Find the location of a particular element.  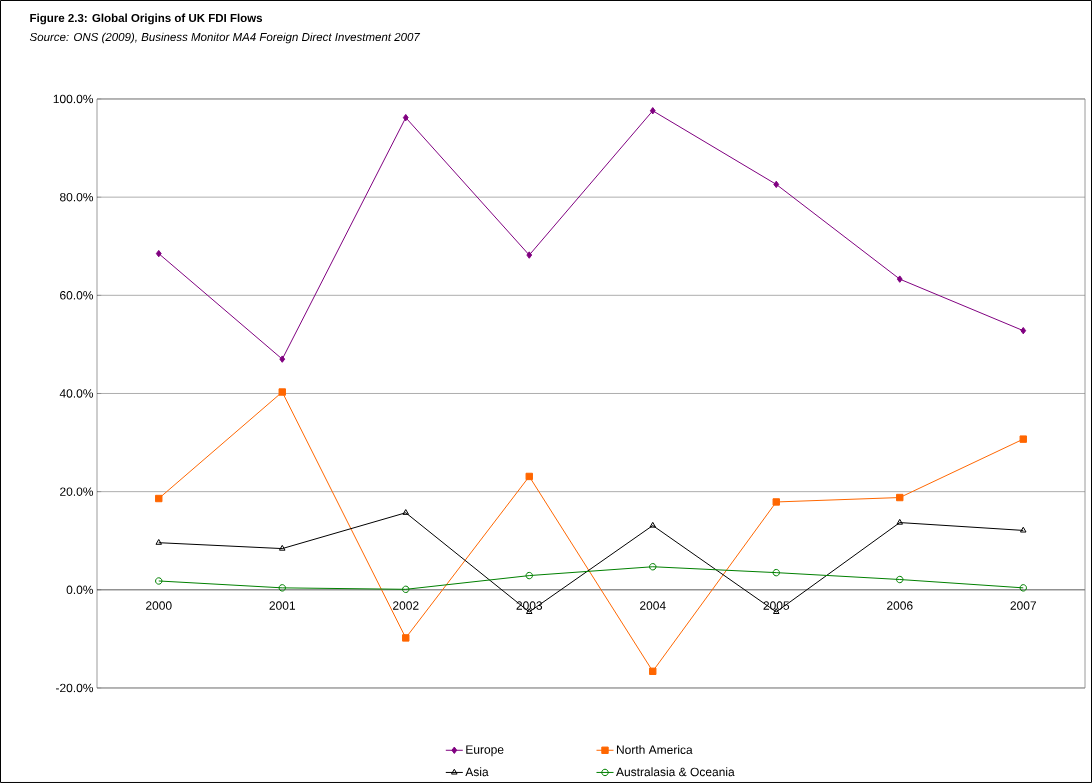

y-tick-label: 80.0% is located at coordinates (76, 197).